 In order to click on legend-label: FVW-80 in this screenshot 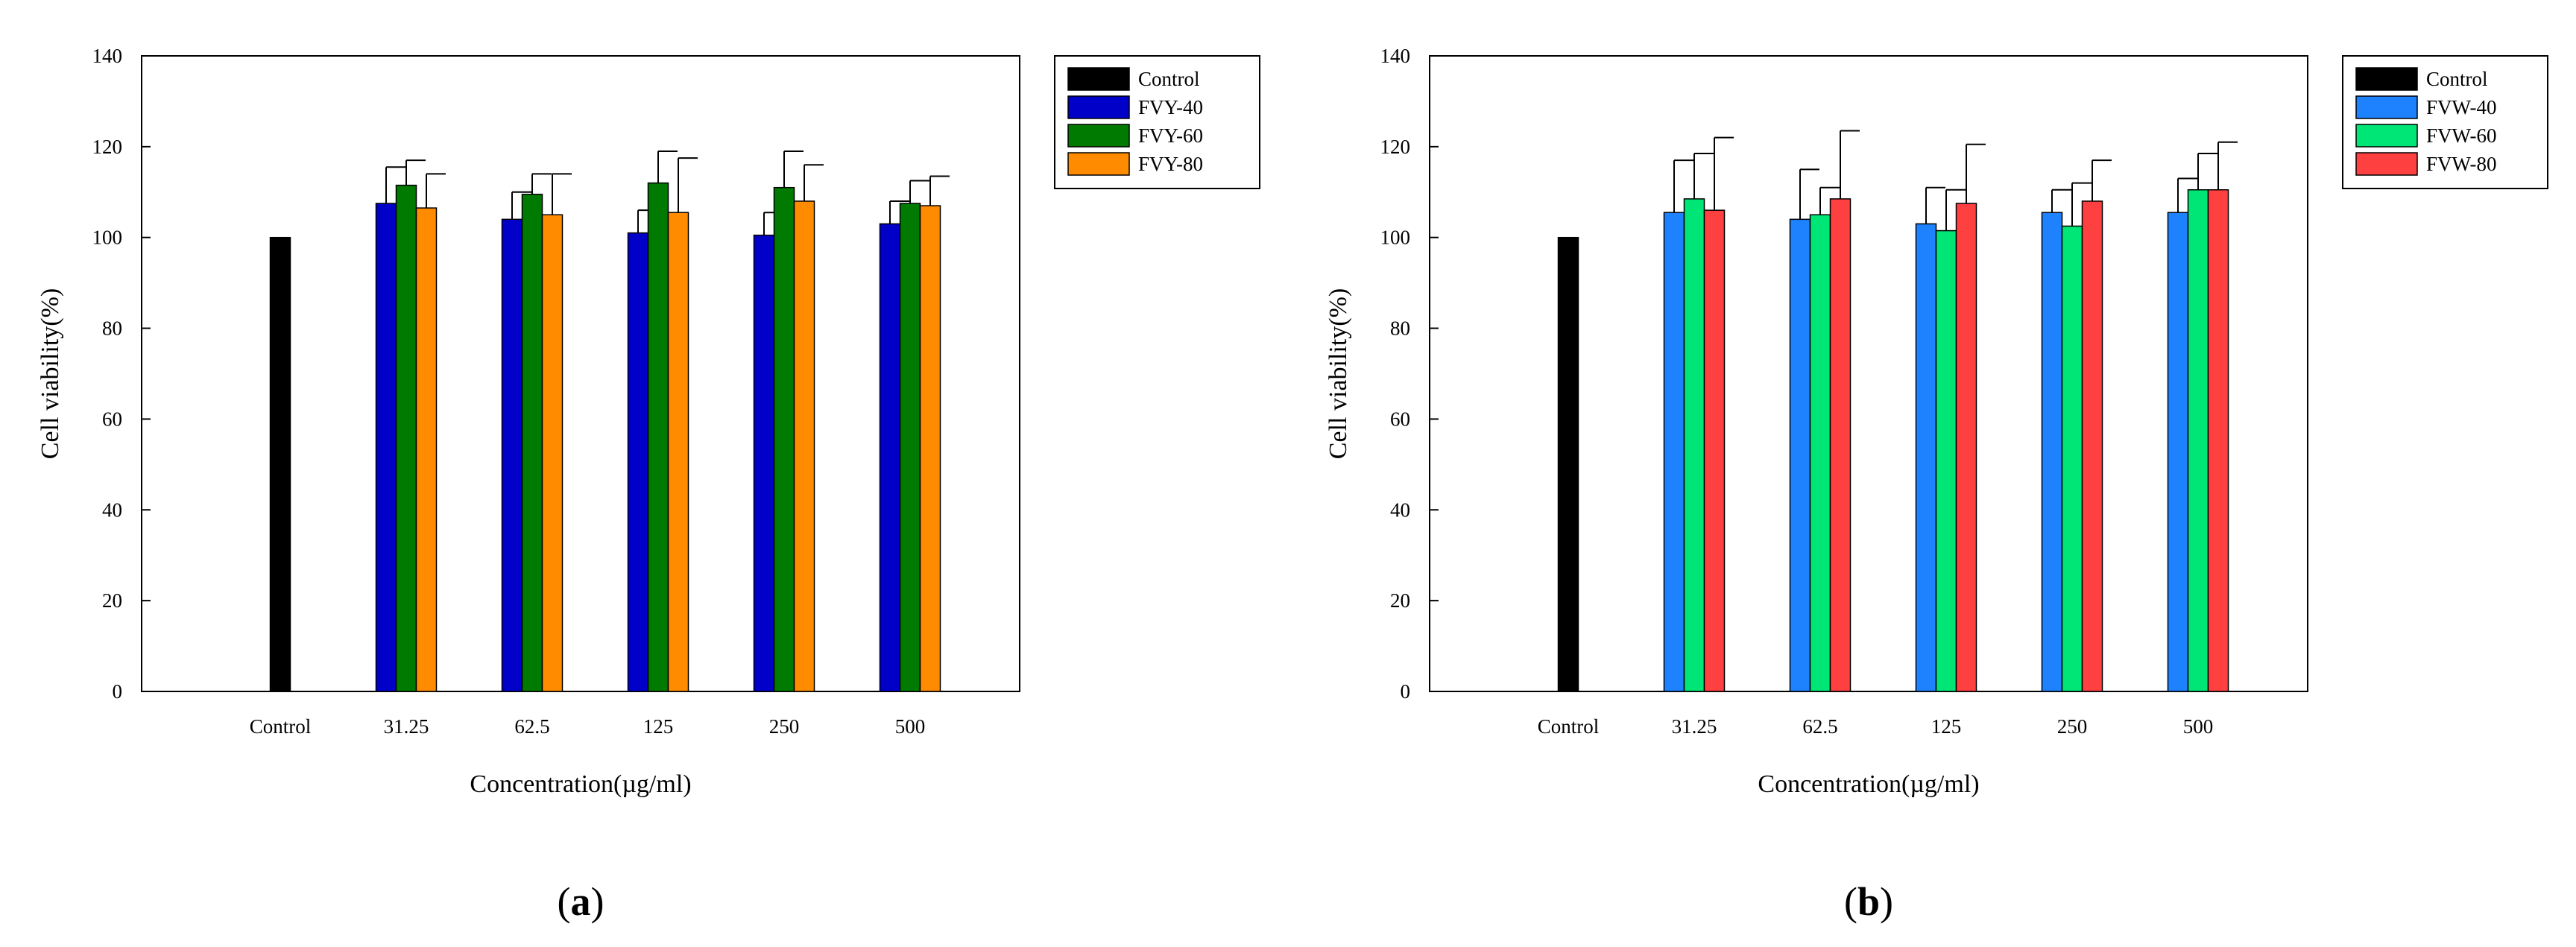, I will do `click(2461, 164)`.